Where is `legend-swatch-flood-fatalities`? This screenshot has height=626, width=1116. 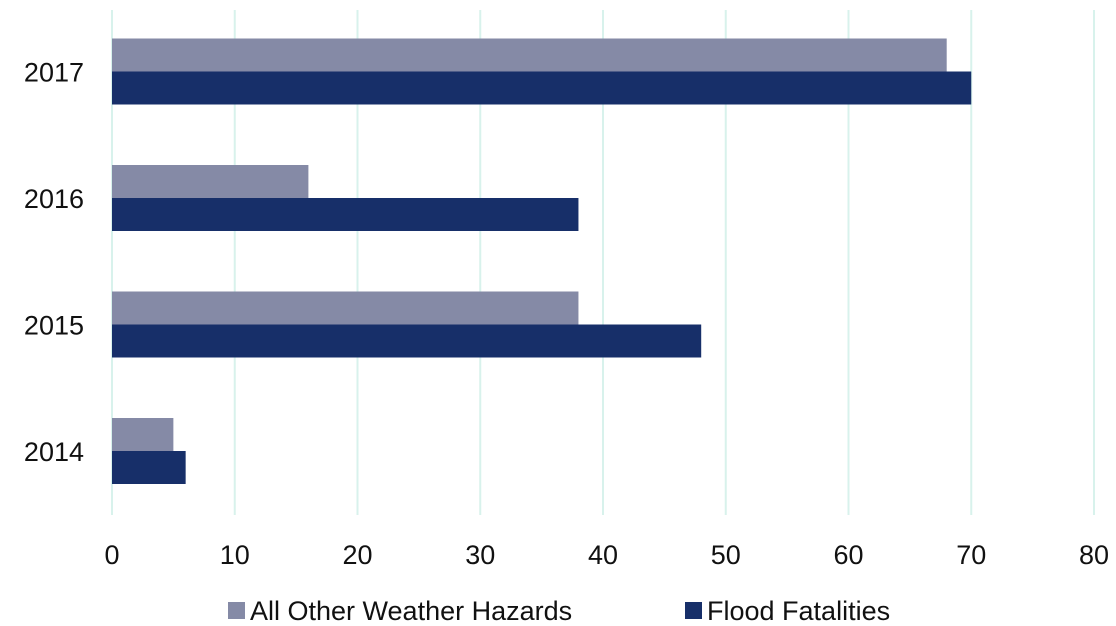
legend-swatch-flood-fatalities is located at coordinates (693, 610).